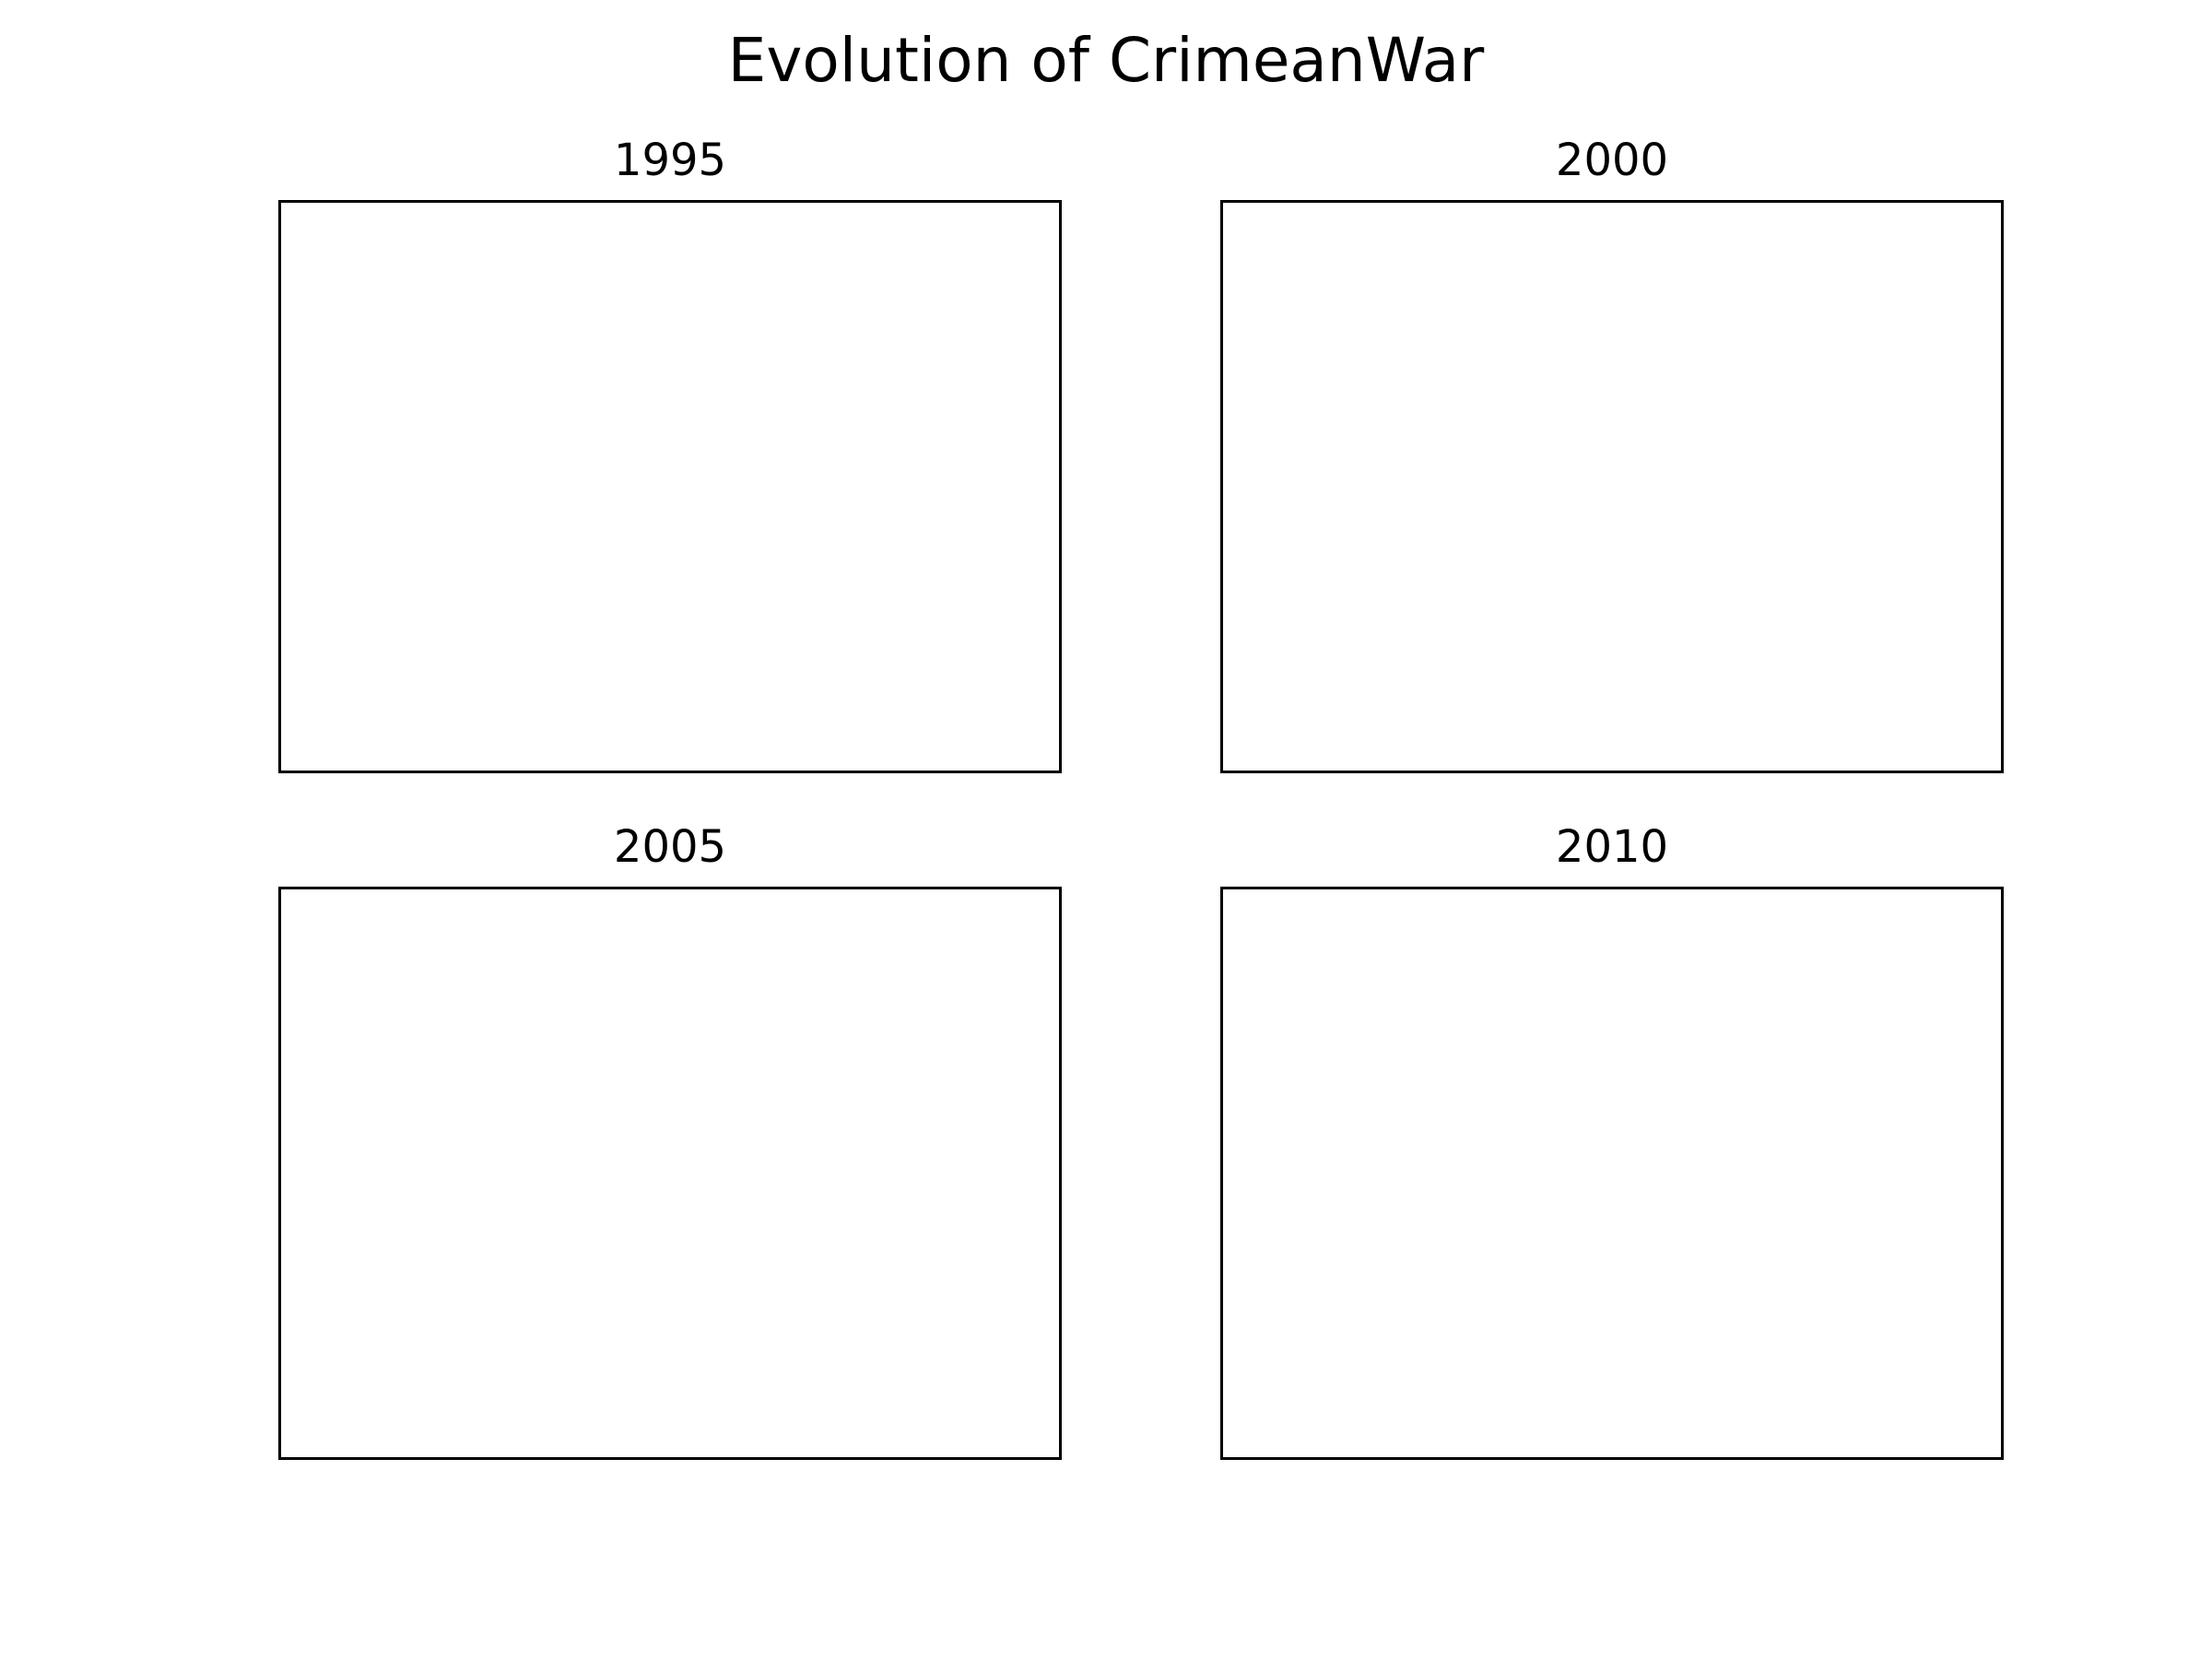 The image size is (2212, 1659). Describe the element at coordinates (1612, 160) in the screenshot. I see `subplot-title-2: 2000` at that location.